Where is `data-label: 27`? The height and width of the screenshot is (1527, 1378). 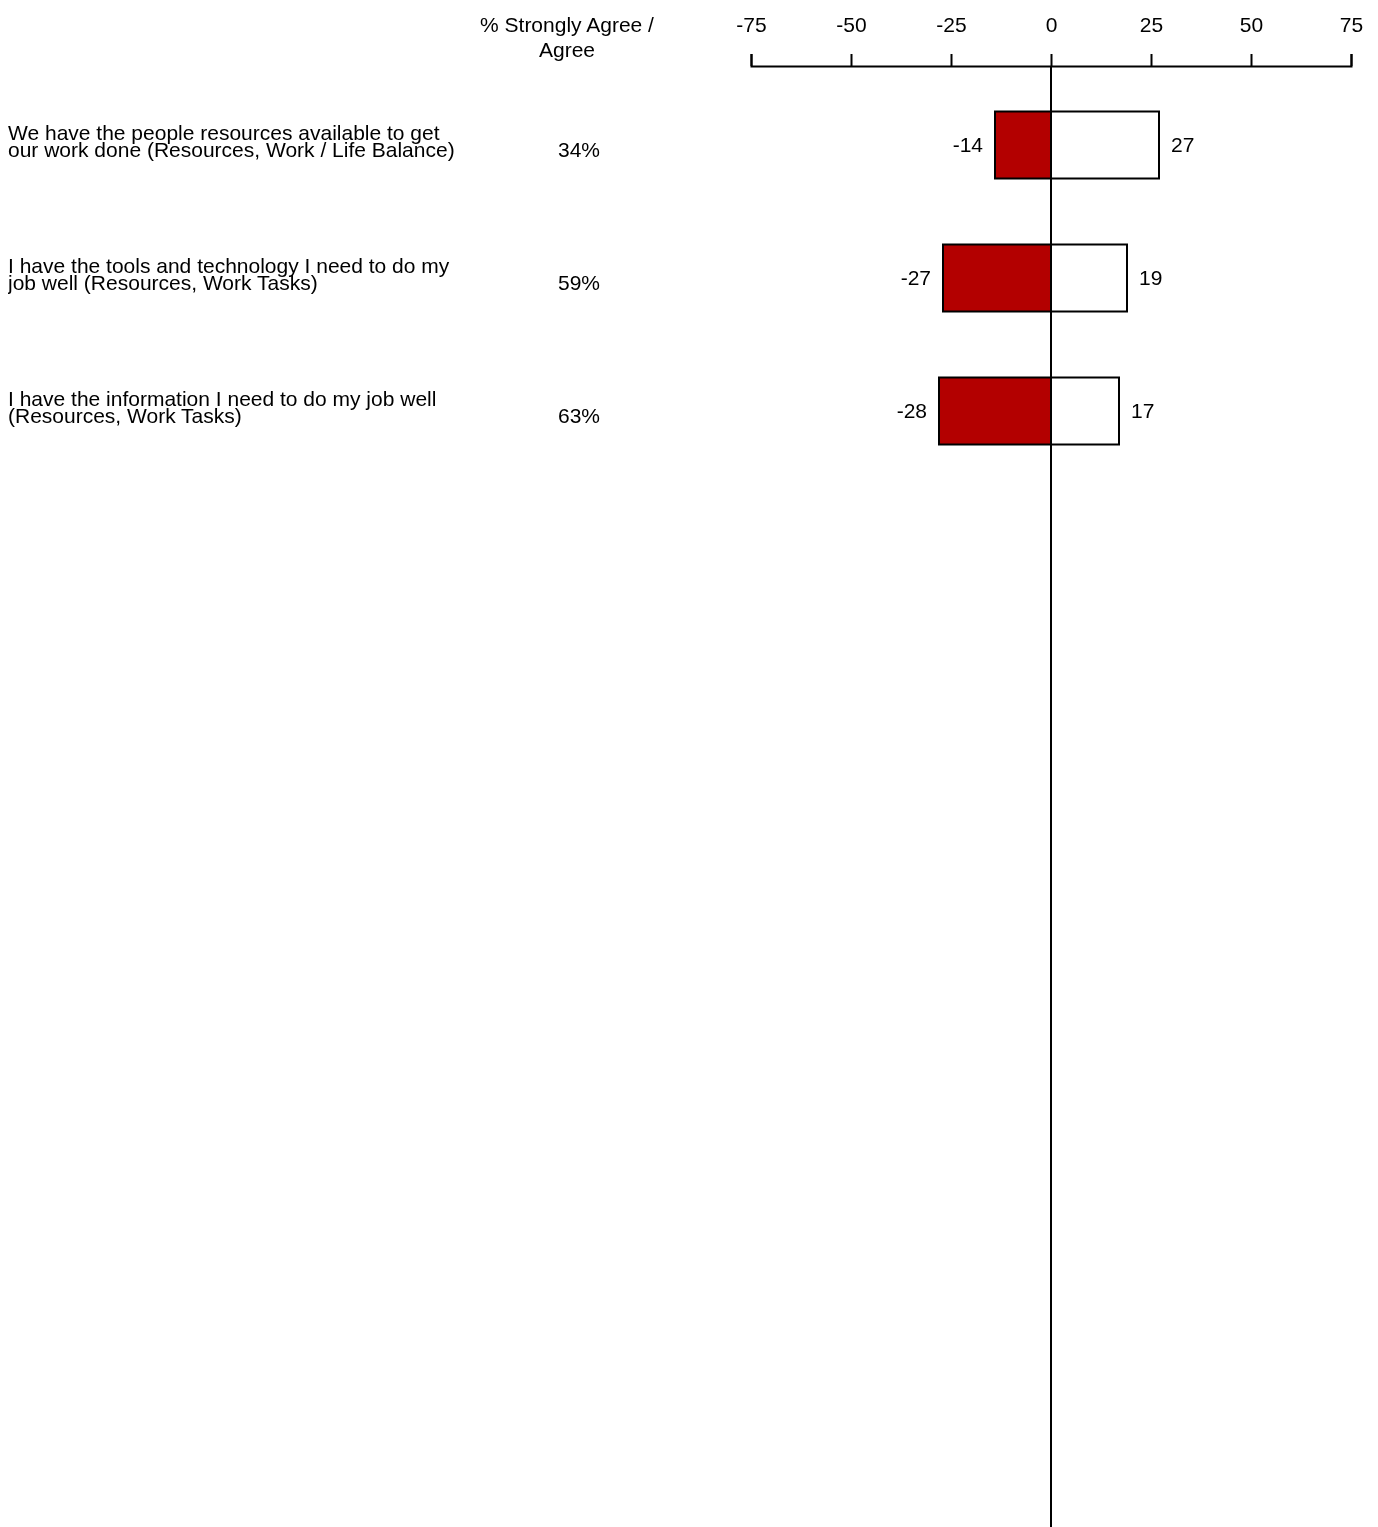 data-label: 27 is located at coordinates (1183, 145).